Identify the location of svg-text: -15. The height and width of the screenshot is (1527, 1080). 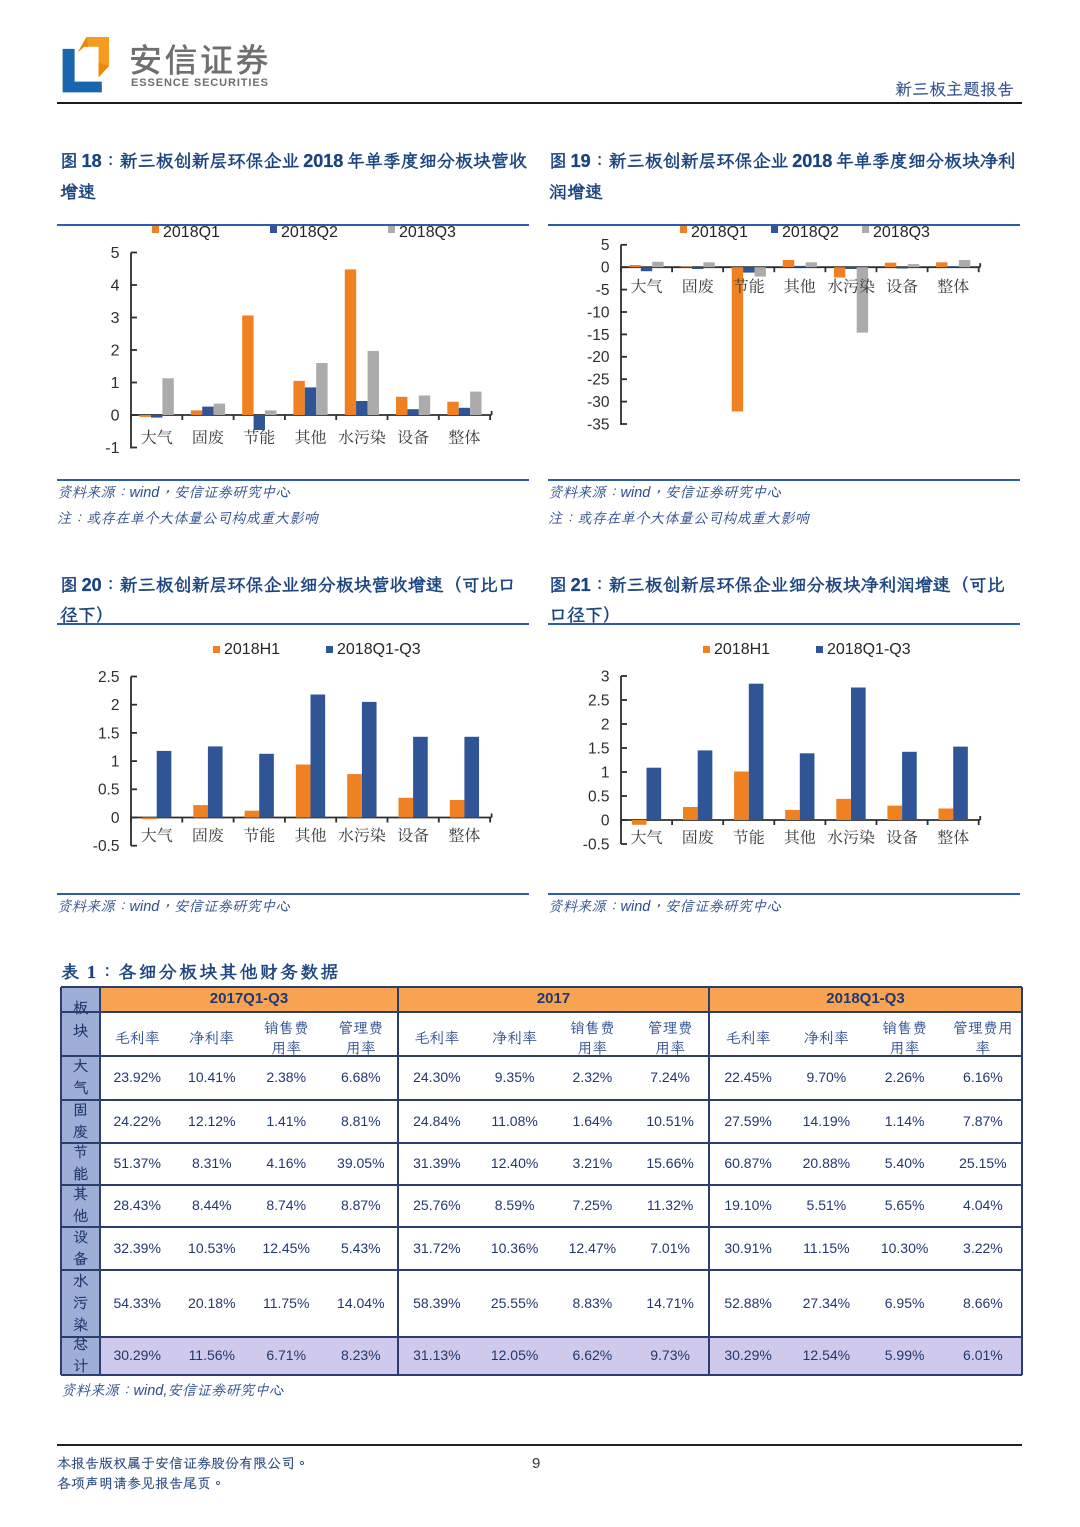
(598, 335).